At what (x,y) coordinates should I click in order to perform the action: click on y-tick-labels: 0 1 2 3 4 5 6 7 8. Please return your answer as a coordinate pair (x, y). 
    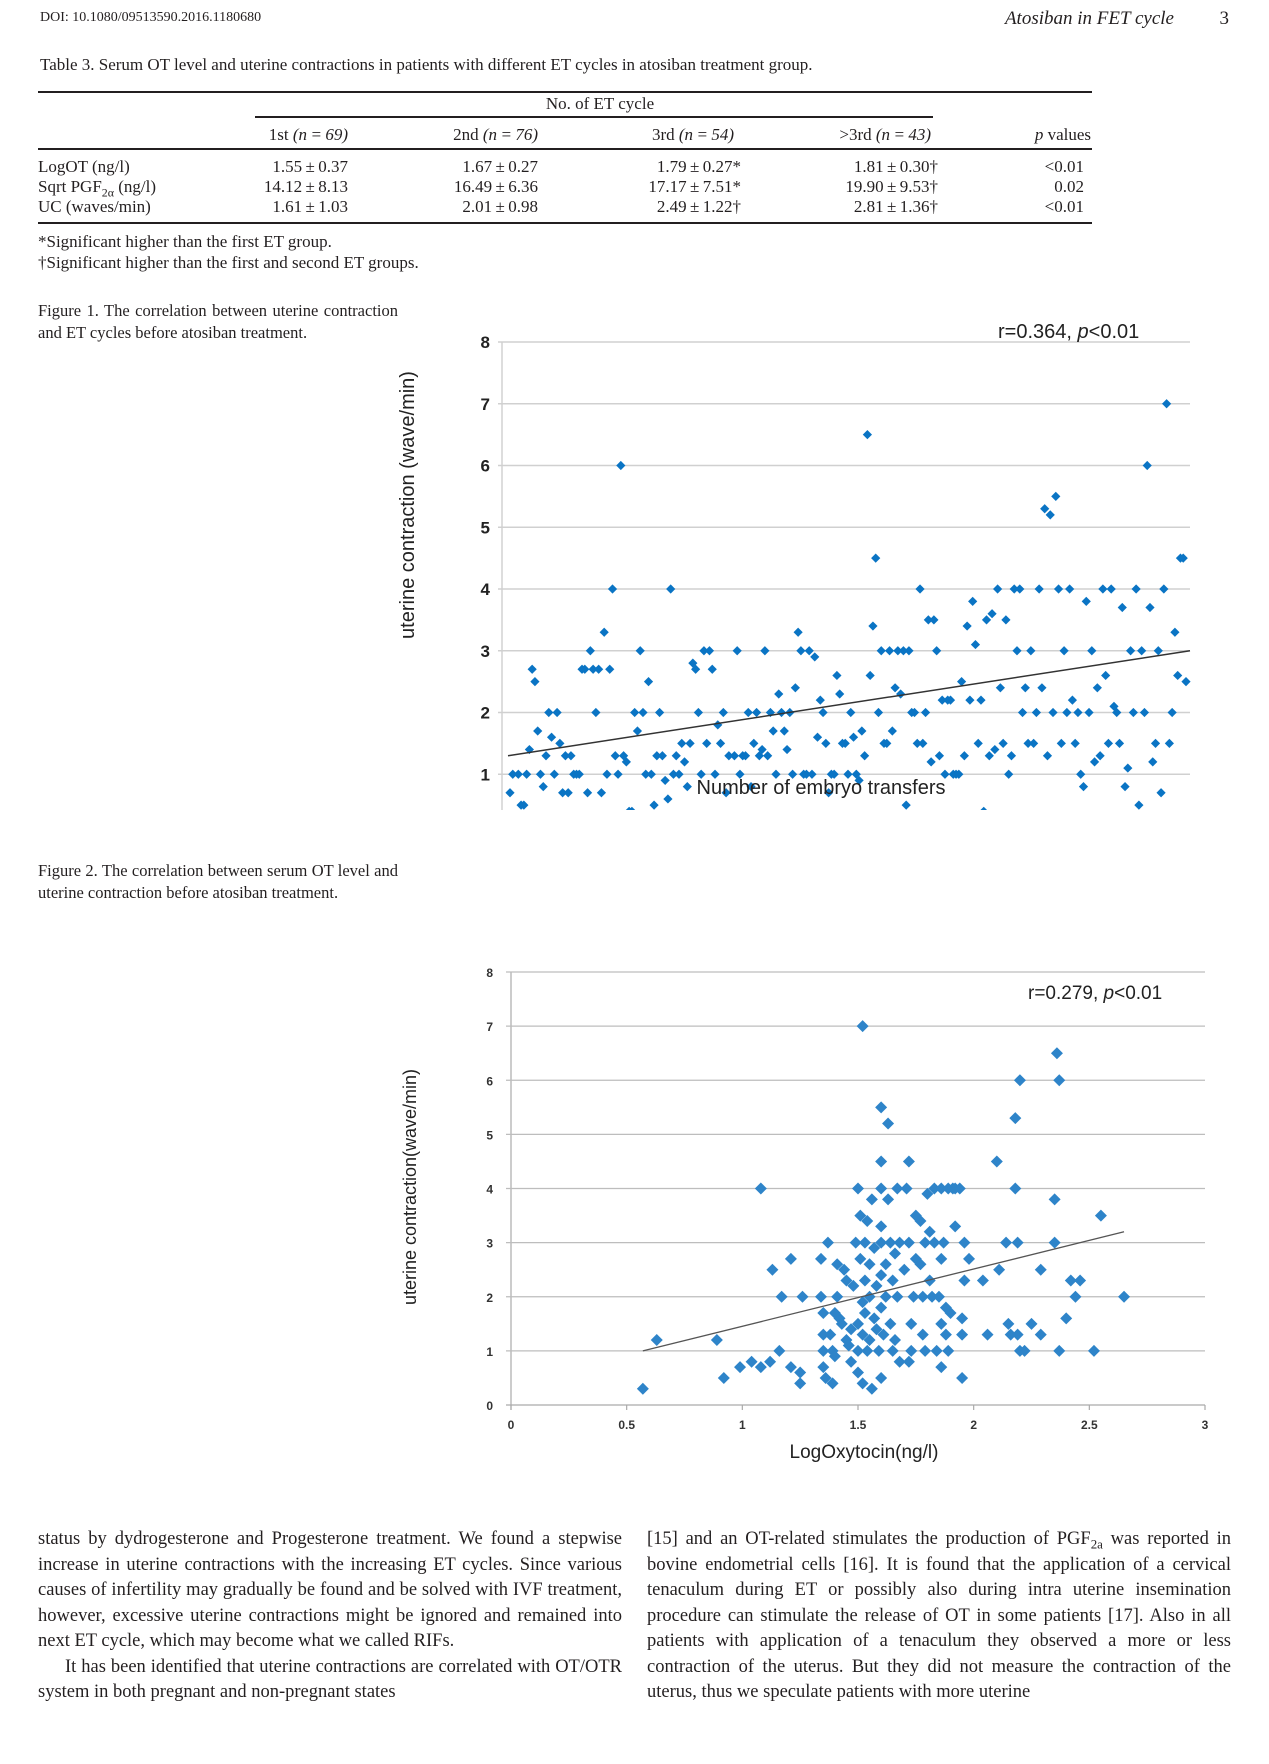
    Looking at the image, I should click on (489, 1189).